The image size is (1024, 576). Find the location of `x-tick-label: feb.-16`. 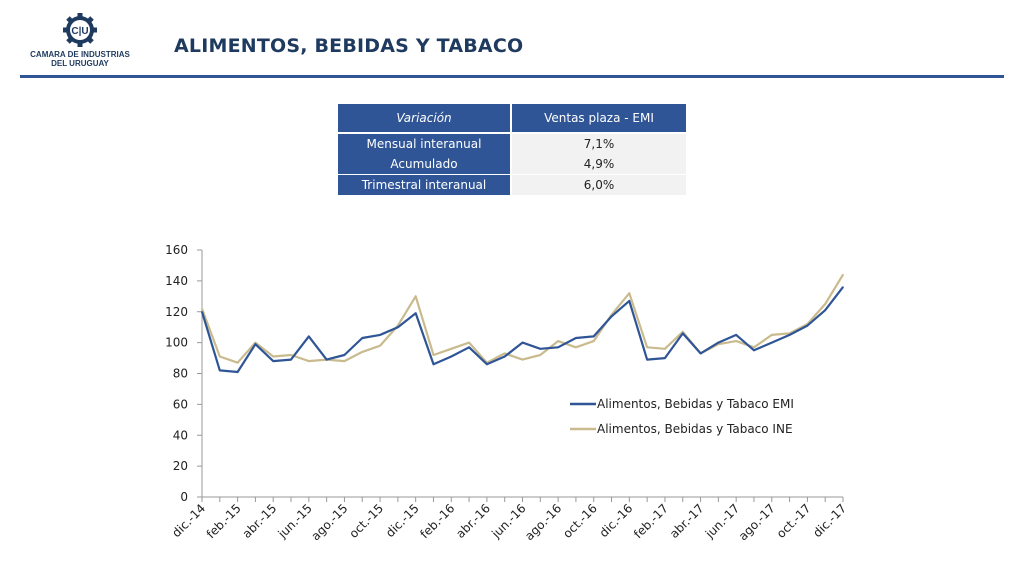

x-tick-label: feb.-16 is located at coordinates (437, 521).